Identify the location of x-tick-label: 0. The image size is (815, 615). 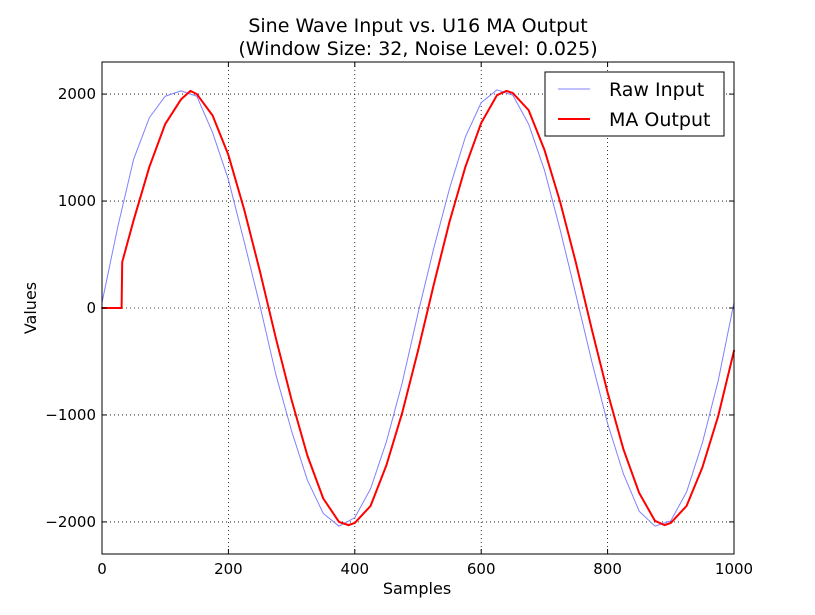
(102, 569).